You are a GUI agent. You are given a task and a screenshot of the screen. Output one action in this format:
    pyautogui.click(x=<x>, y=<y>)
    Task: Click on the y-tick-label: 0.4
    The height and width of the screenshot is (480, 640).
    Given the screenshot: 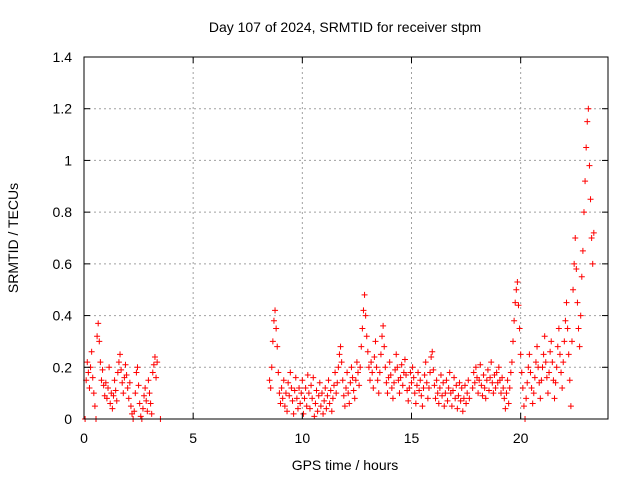 What is the action you would take?
    pyautogui.click(x=63, y=316)
    